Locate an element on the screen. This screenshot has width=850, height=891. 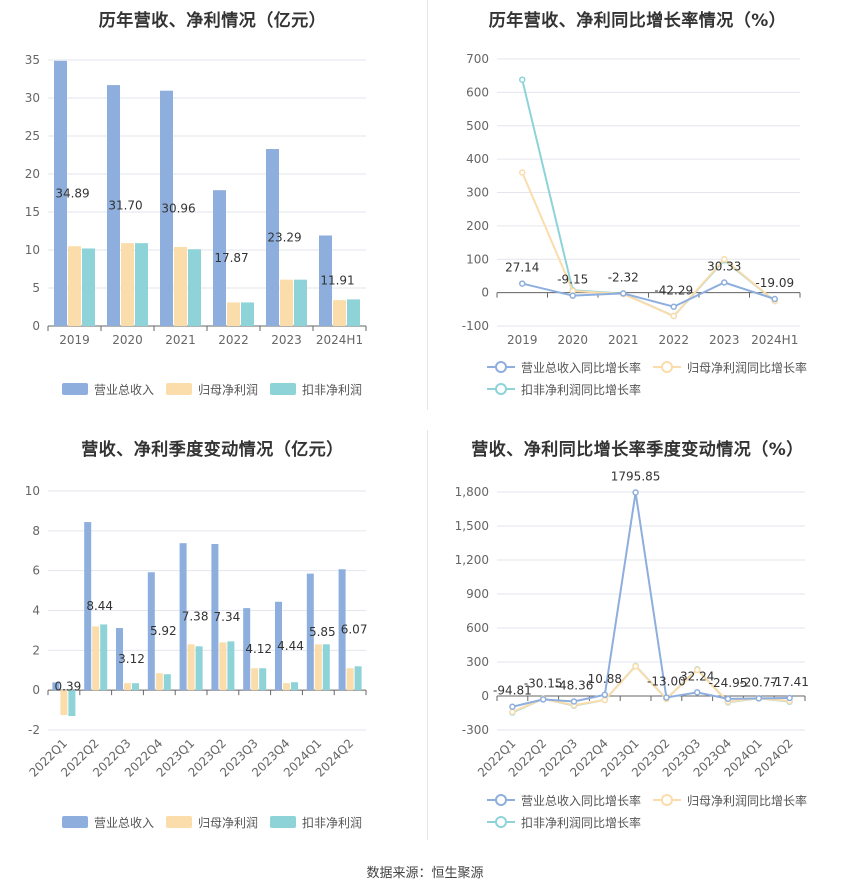
data-label: 7.38 is located at coordinates (195, 617).